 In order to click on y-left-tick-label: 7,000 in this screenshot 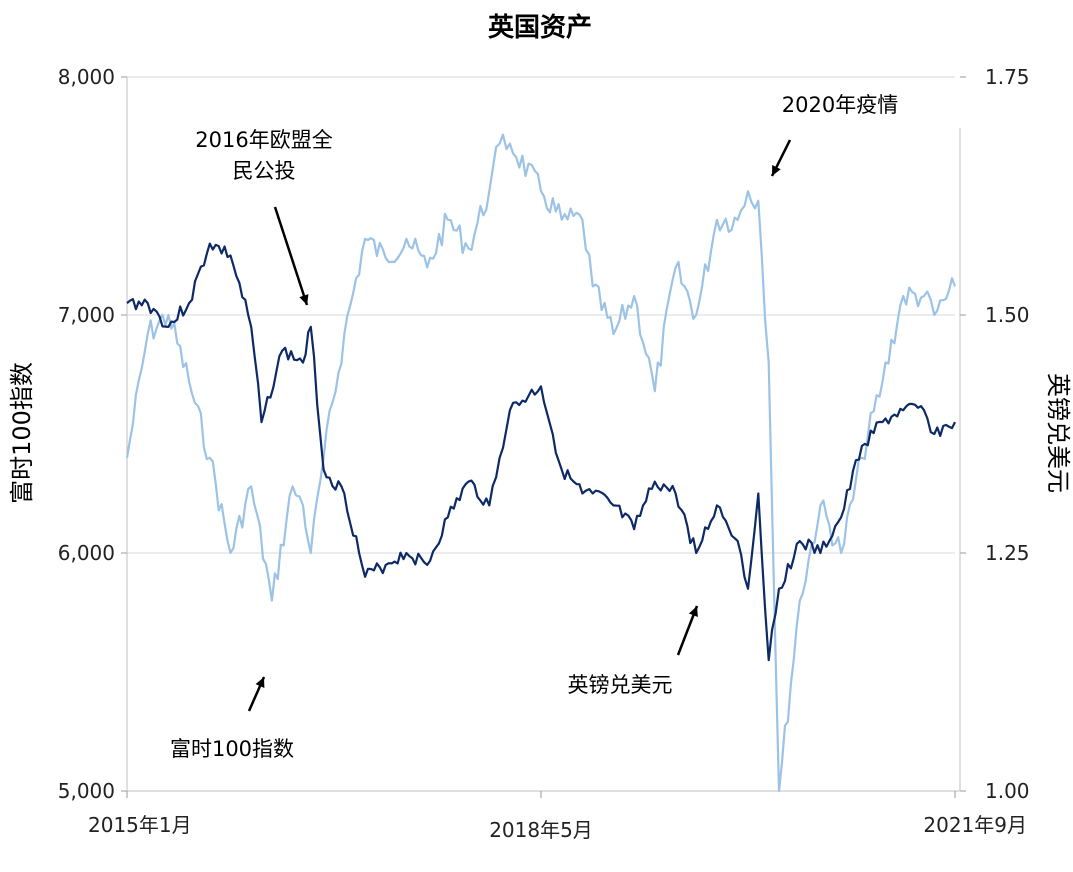, I will do `click(86, 315)`.